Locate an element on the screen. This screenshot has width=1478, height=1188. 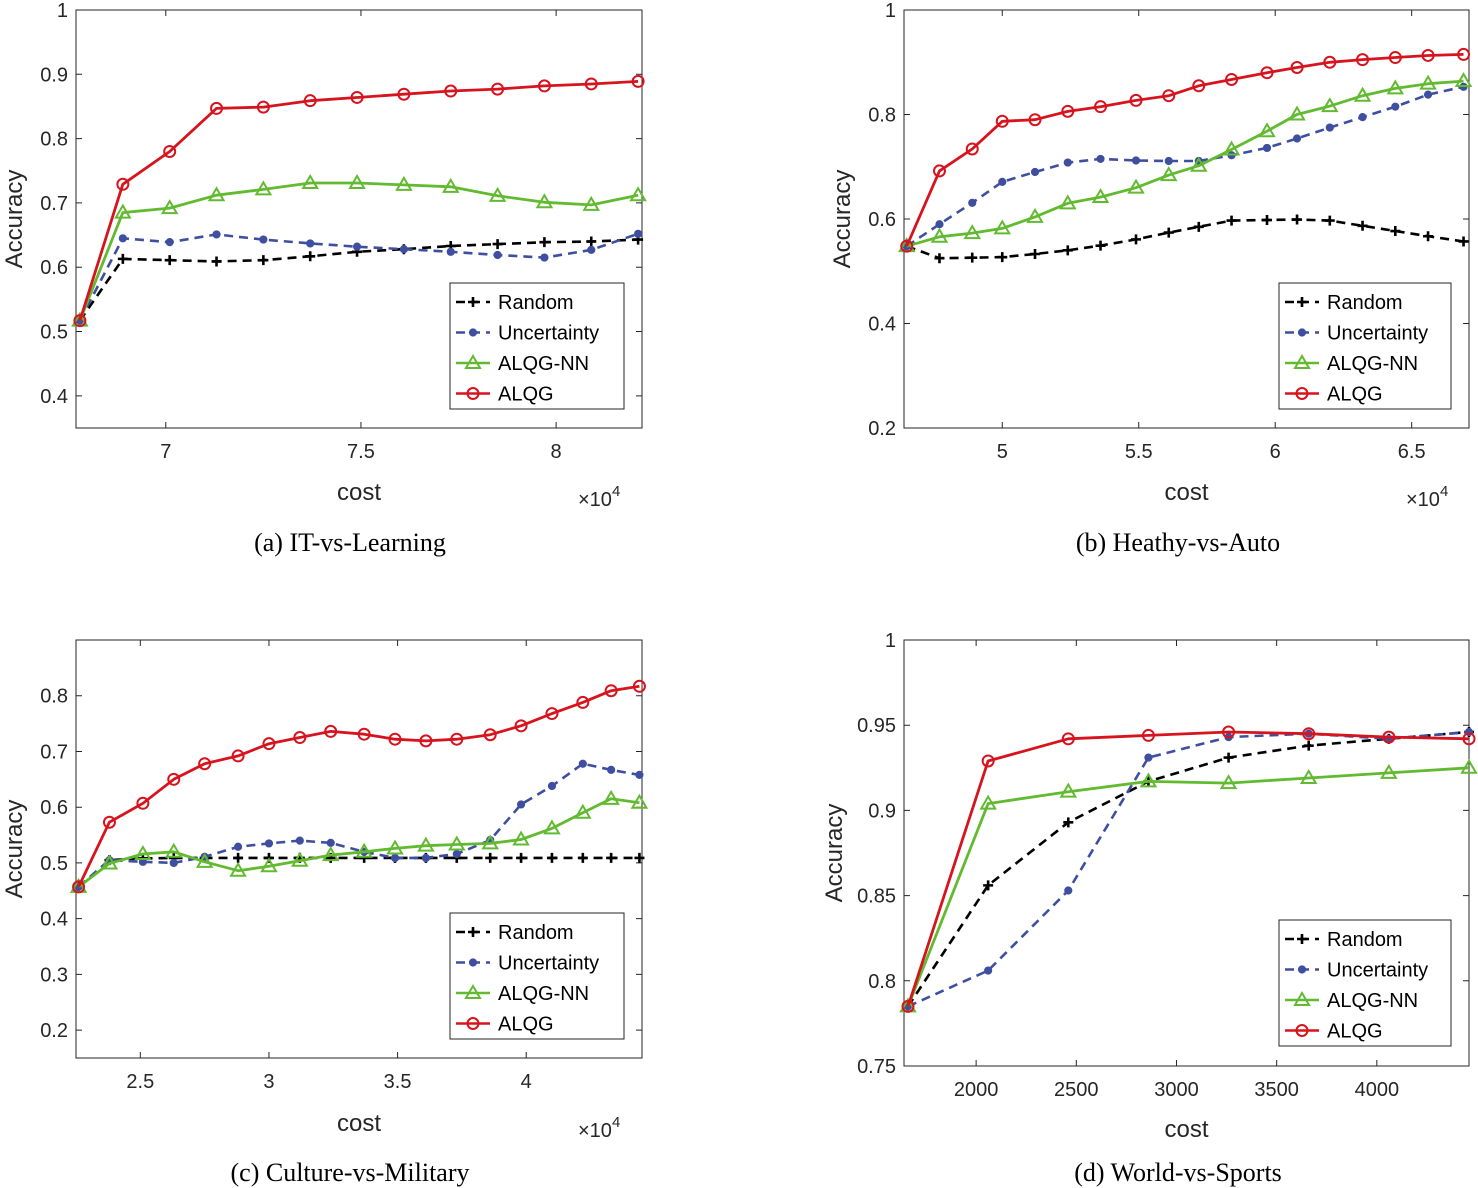
panel-caption: (a) IT-vs-Learning is located at coordinates (350, 542).